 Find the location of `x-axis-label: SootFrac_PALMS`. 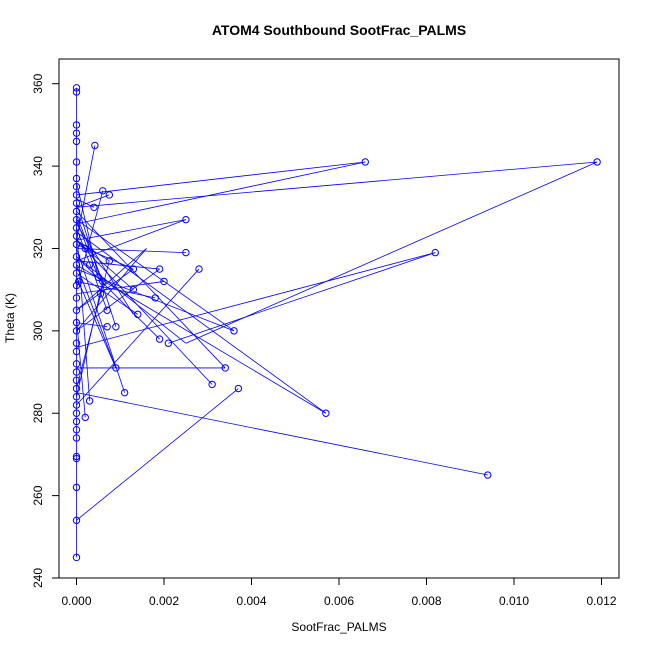

x-axis-label: SootFrac_PALMS is located at coordinates (338, 627).